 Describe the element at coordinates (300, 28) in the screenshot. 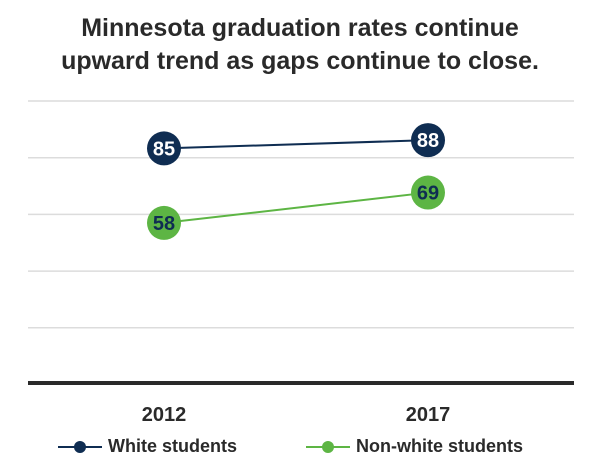

I see `chart-title-line-1: Minnesota graduation rates continue` at that location.